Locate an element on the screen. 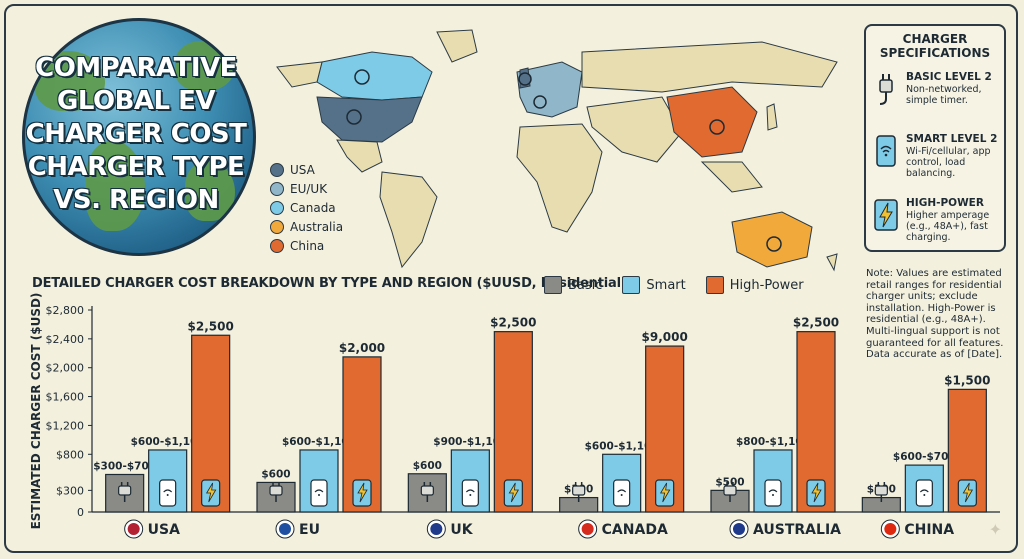 The height and width of the screenshot is (559, 1024). legend-item-high-power: High-Power is located at coordinates (754, 285).